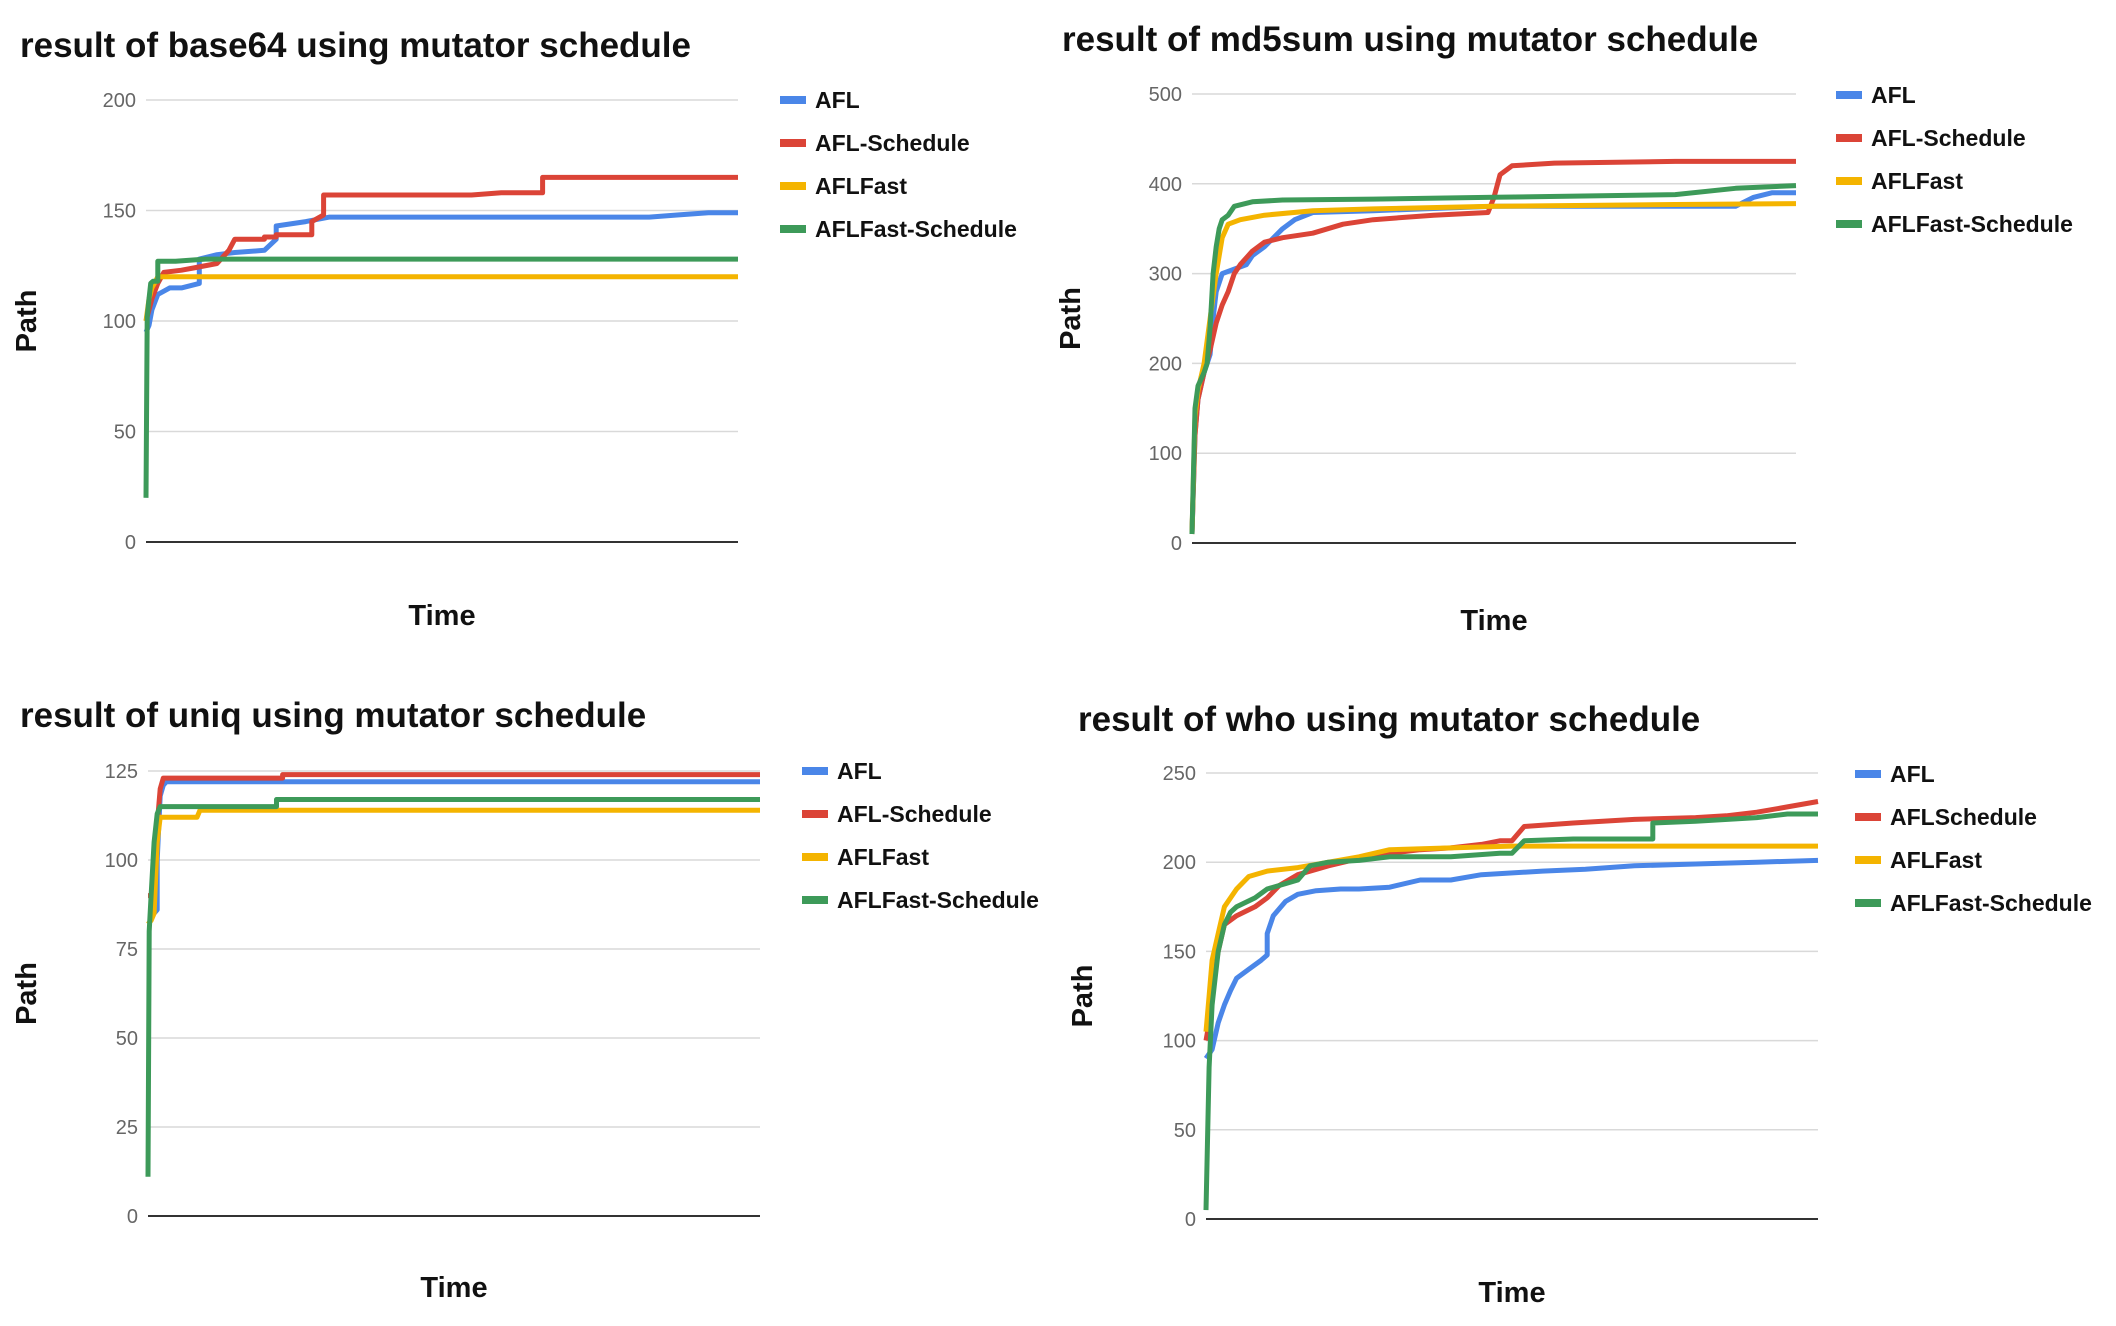 Image resolution: width=2116 pixels, height=1326 pixels. Describe the element at coordinates (1165, 185) in the screenshot. I see `y-tick-label: 400` at that location.